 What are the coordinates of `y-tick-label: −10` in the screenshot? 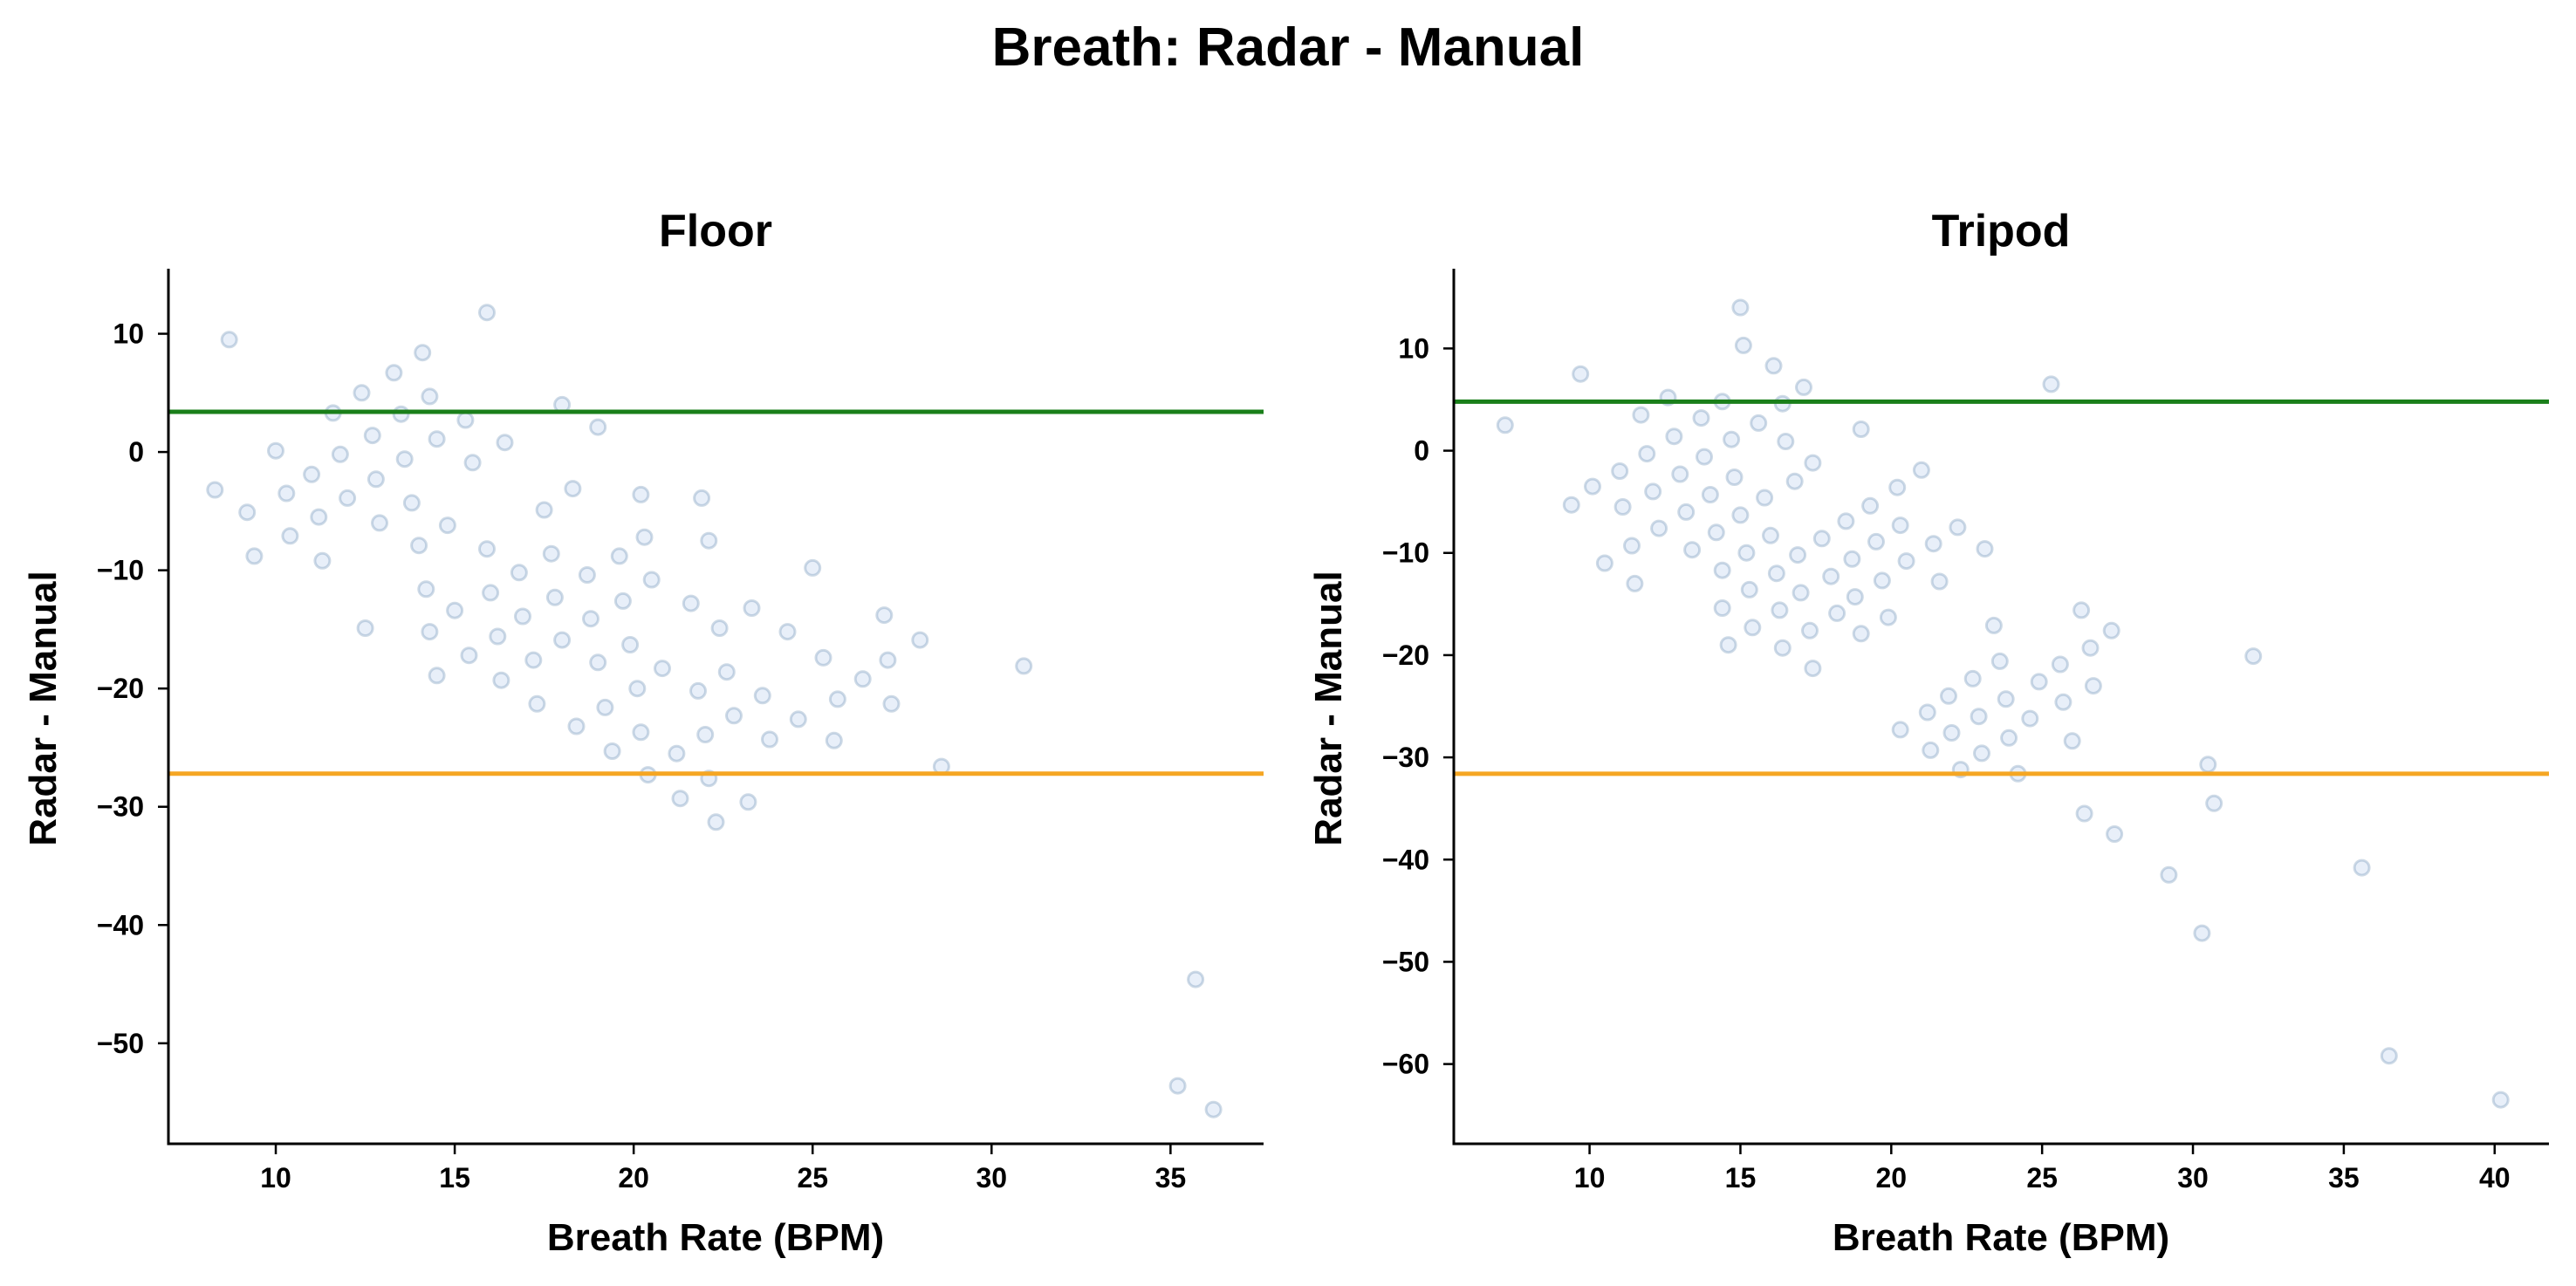 It's located at (1406, 553).